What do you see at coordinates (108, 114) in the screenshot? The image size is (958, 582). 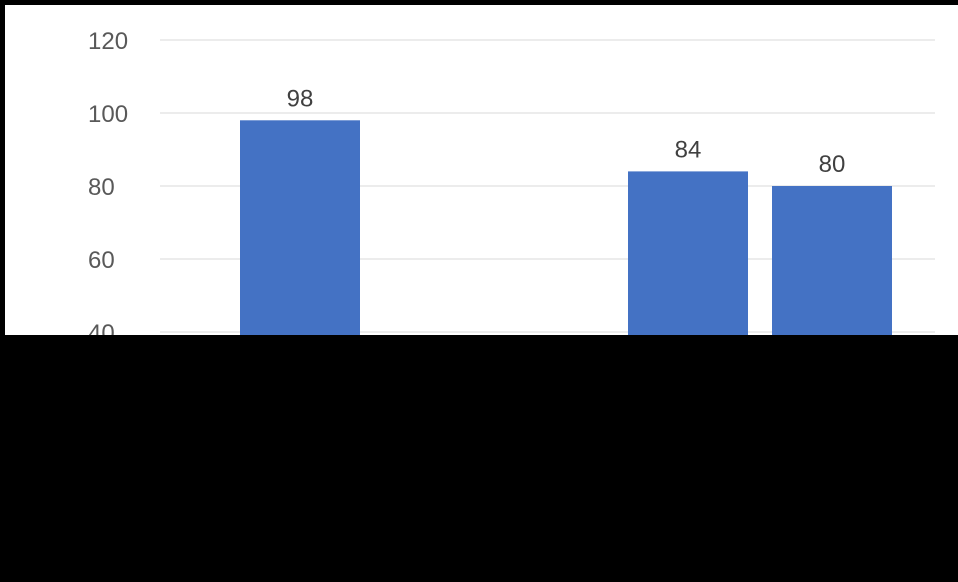 I see `y-tick-label-100: 100` at bounding box center [108, 114].